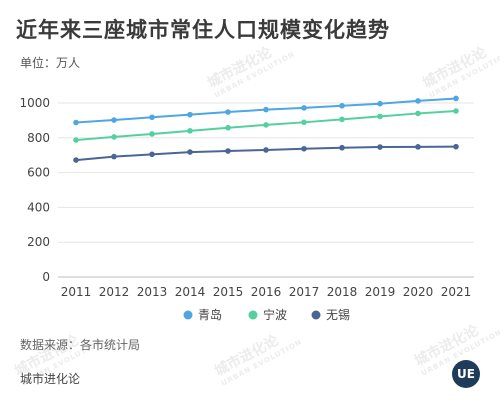  I want to click on x-tick-label: 2015, so click(228, 292).